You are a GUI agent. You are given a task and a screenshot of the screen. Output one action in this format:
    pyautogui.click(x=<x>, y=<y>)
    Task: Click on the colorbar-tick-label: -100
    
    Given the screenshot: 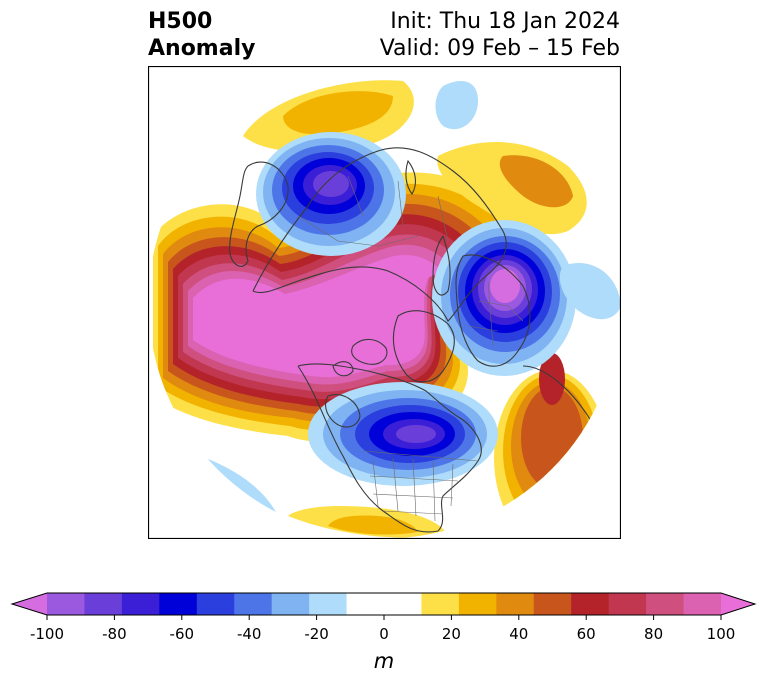 What is the action you would take?
    pyautogui.click(x=47, y=634)
    